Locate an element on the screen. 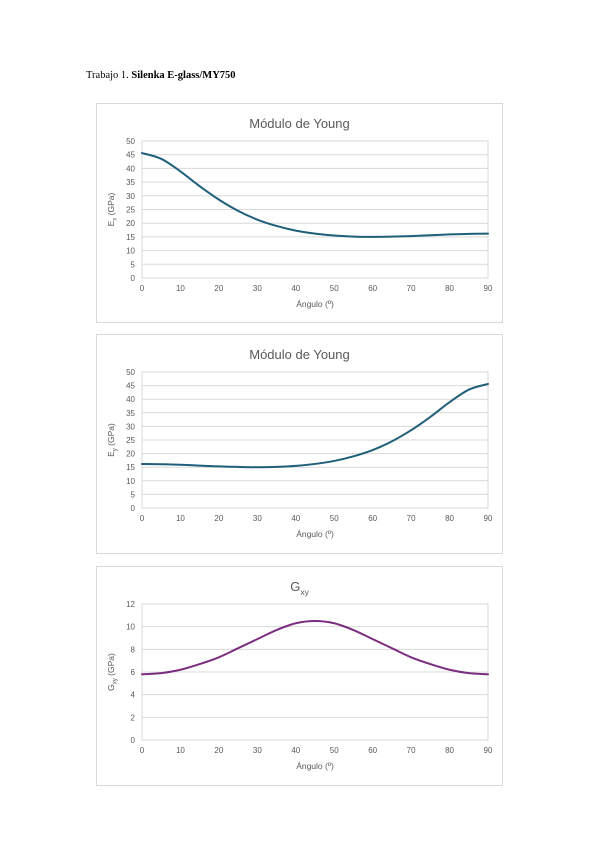 The width and height of the screenshot is (599, 848). page-heading: Trabajo 1. Silenka E-glass/MY750 is located at coordinates (161, 75).